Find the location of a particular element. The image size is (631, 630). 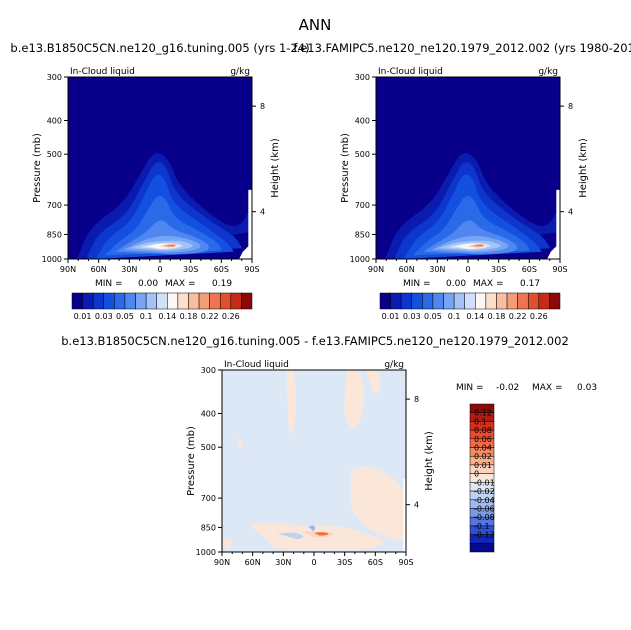

colorbar-label: -0.08 is located at coordinates (484, 517).